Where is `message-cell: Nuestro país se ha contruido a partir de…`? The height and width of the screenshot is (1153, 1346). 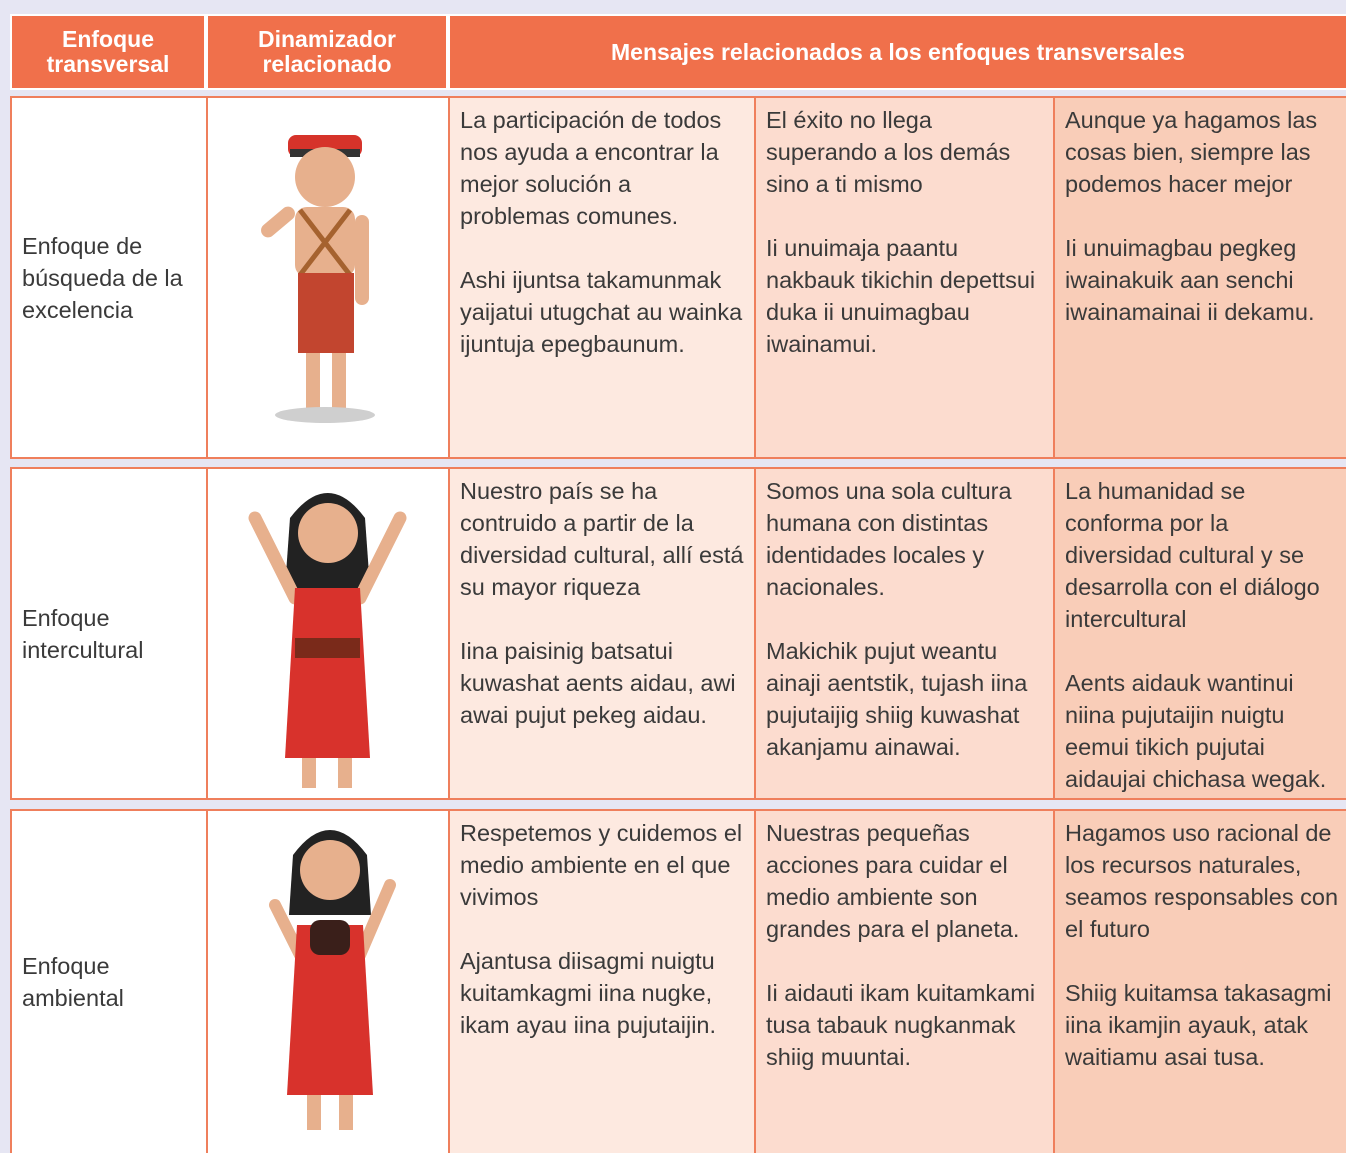
message-cell: Nuestro país se ha contruido a partir de… is located at coordinates (602, 633).